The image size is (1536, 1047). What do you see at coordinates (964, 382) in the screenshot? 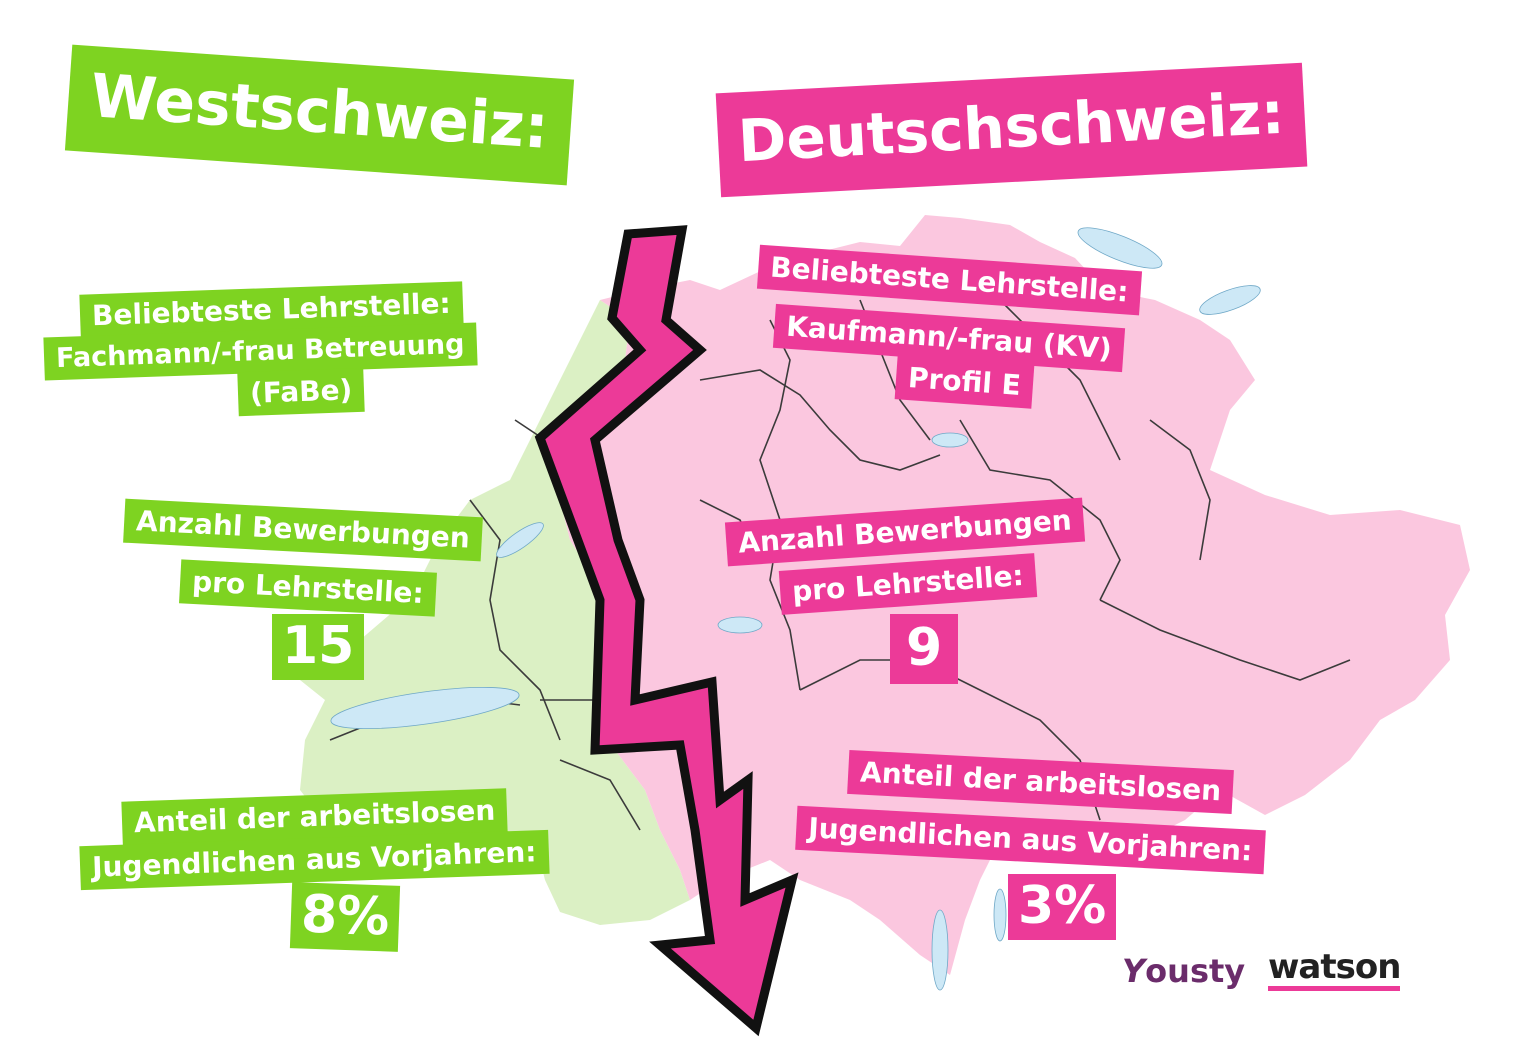
I see `east-popular-value-2: Profil E` at bounding box center [964, 382].